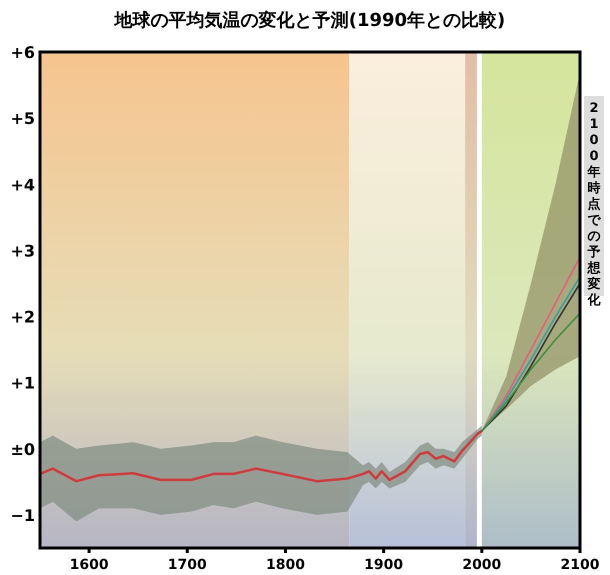 Image resolution: width=610 pixels, height=575 pixels. Describe the element at coordinates (22, 515) in the screenshot. I see `y-tick-label: −1` at that location.